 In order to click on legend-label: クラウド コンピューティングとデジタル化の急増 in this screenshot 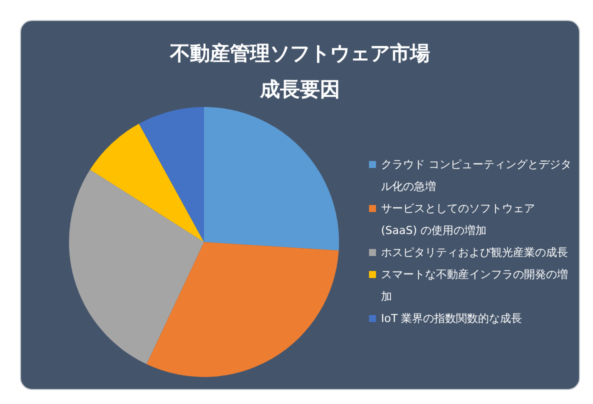, I will do `click(476, 176)`.